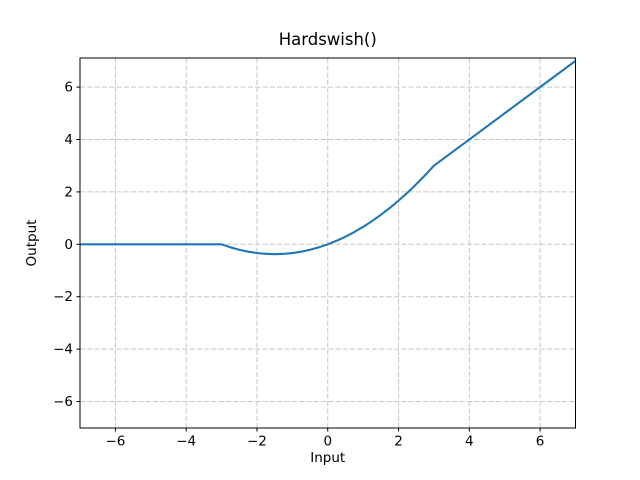 Image resolution: width=640 pixels, height=480 pixels. I want to click on y-tick-label: 4, so click(68, 140).